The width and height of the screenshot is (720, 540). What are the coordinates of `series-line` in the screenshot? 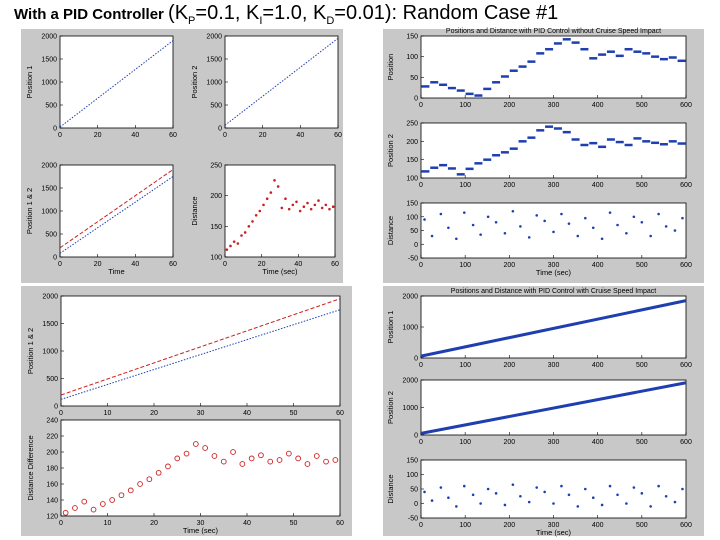 It's located at (553, 408).